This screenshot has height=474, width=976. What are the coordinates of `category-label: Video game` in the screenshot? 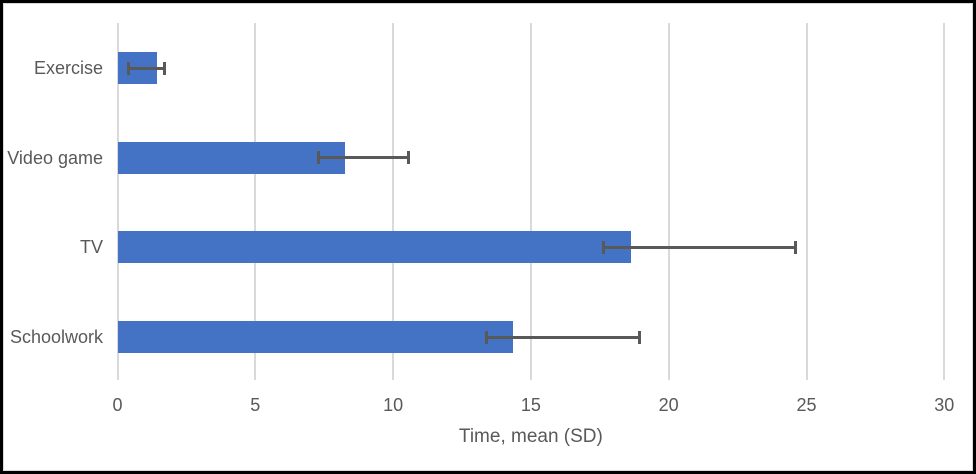 It's located at (55, 157).